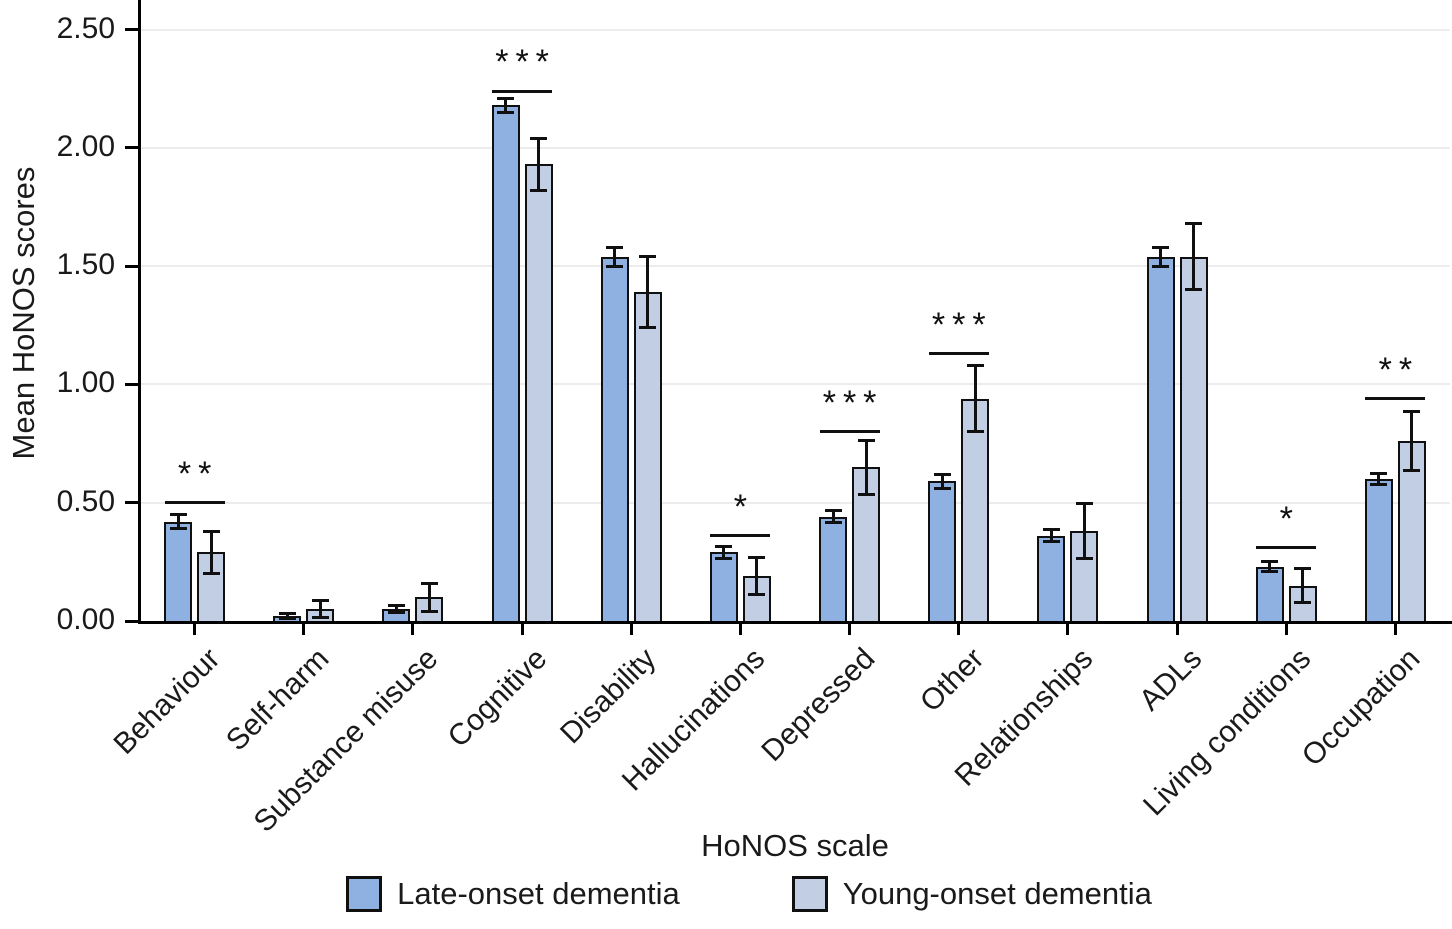 This screenshot has width=1452, height=929. Describe the element at coordinates (198, 473) in the screenshot. I see `significance-stars: **` at that location.